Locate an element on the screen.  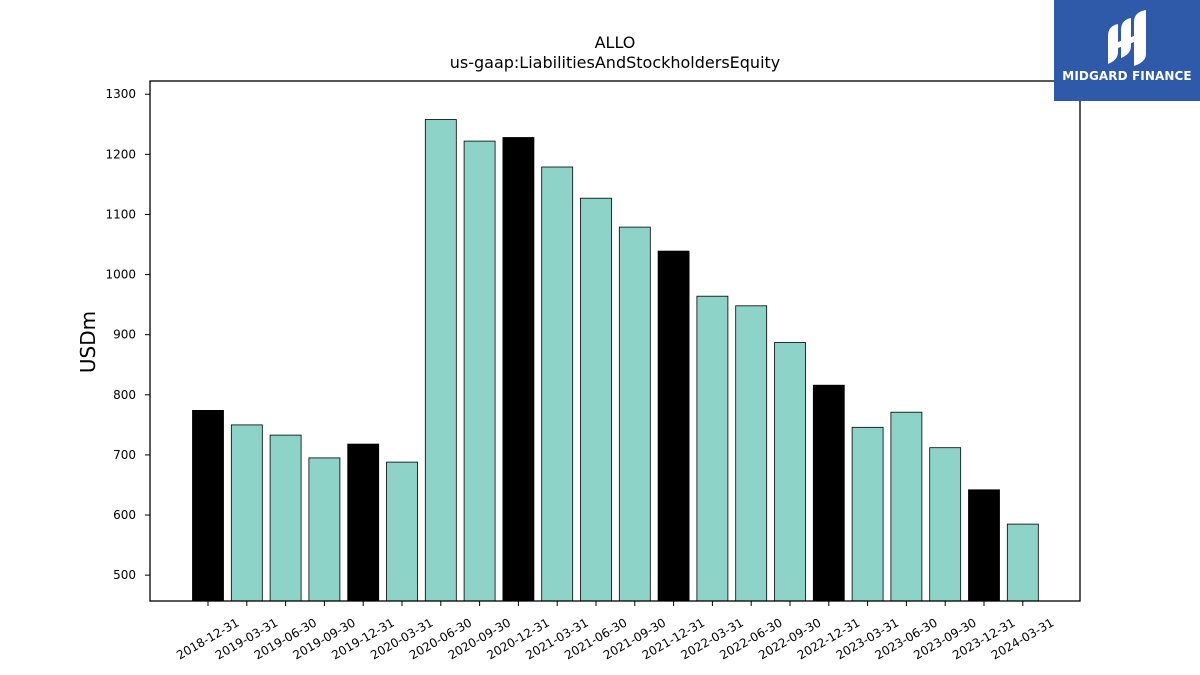
y-tick-label: 1200 is located at coordinates (120, 154).